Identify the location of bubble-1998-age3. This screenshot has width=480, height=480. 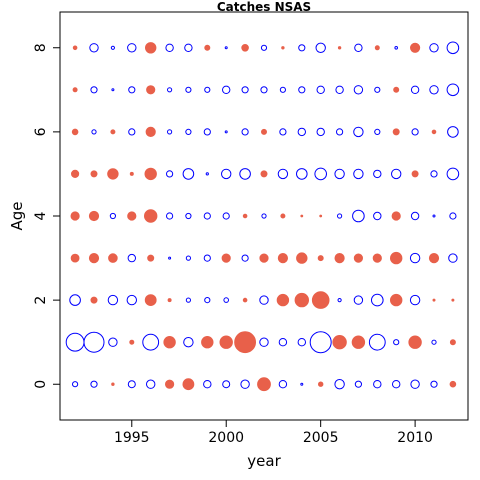
(188, 258).